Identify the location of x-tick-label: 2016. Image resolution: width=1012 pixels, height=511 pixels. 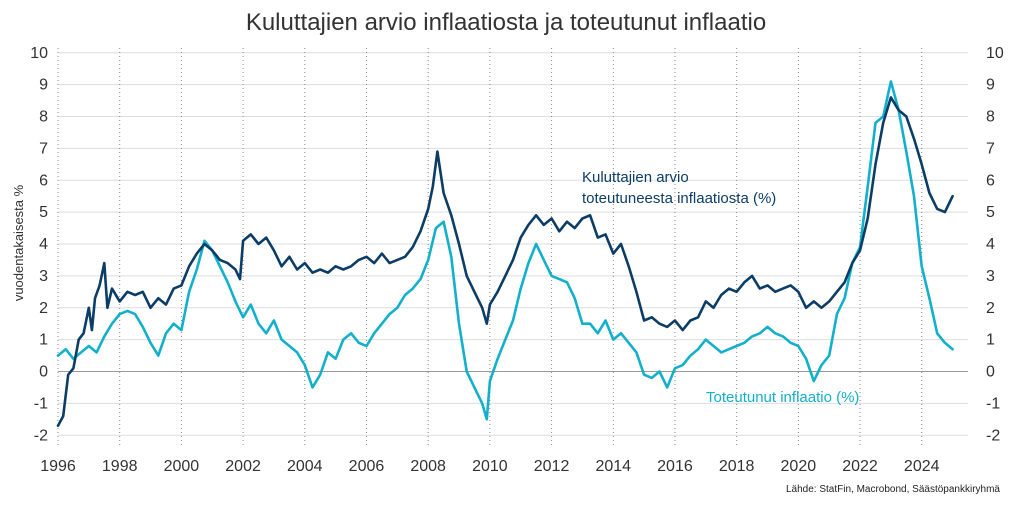
(675, 466).